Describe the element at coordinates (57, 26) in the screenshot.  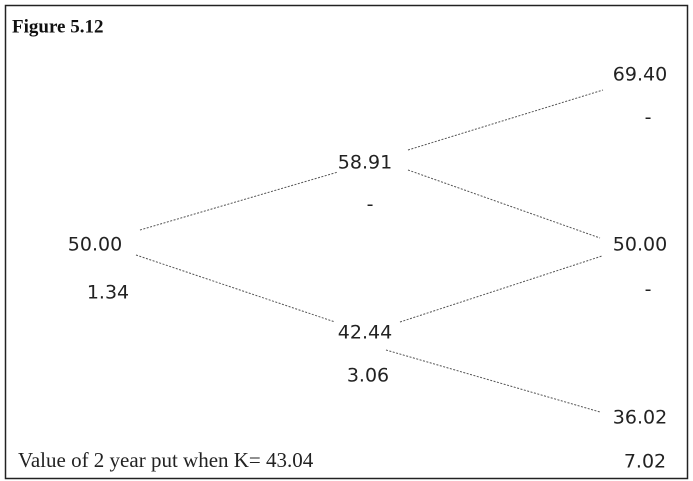
I see `figure-title: Figure 5.12` at that location.